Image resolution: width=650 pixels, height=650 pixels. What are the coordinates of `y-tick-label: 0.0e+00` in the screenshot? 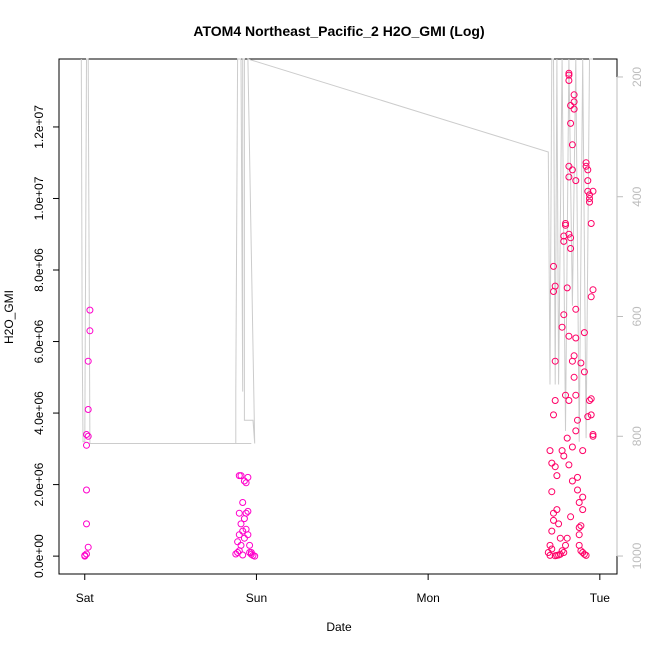 It's located at (39, 556).